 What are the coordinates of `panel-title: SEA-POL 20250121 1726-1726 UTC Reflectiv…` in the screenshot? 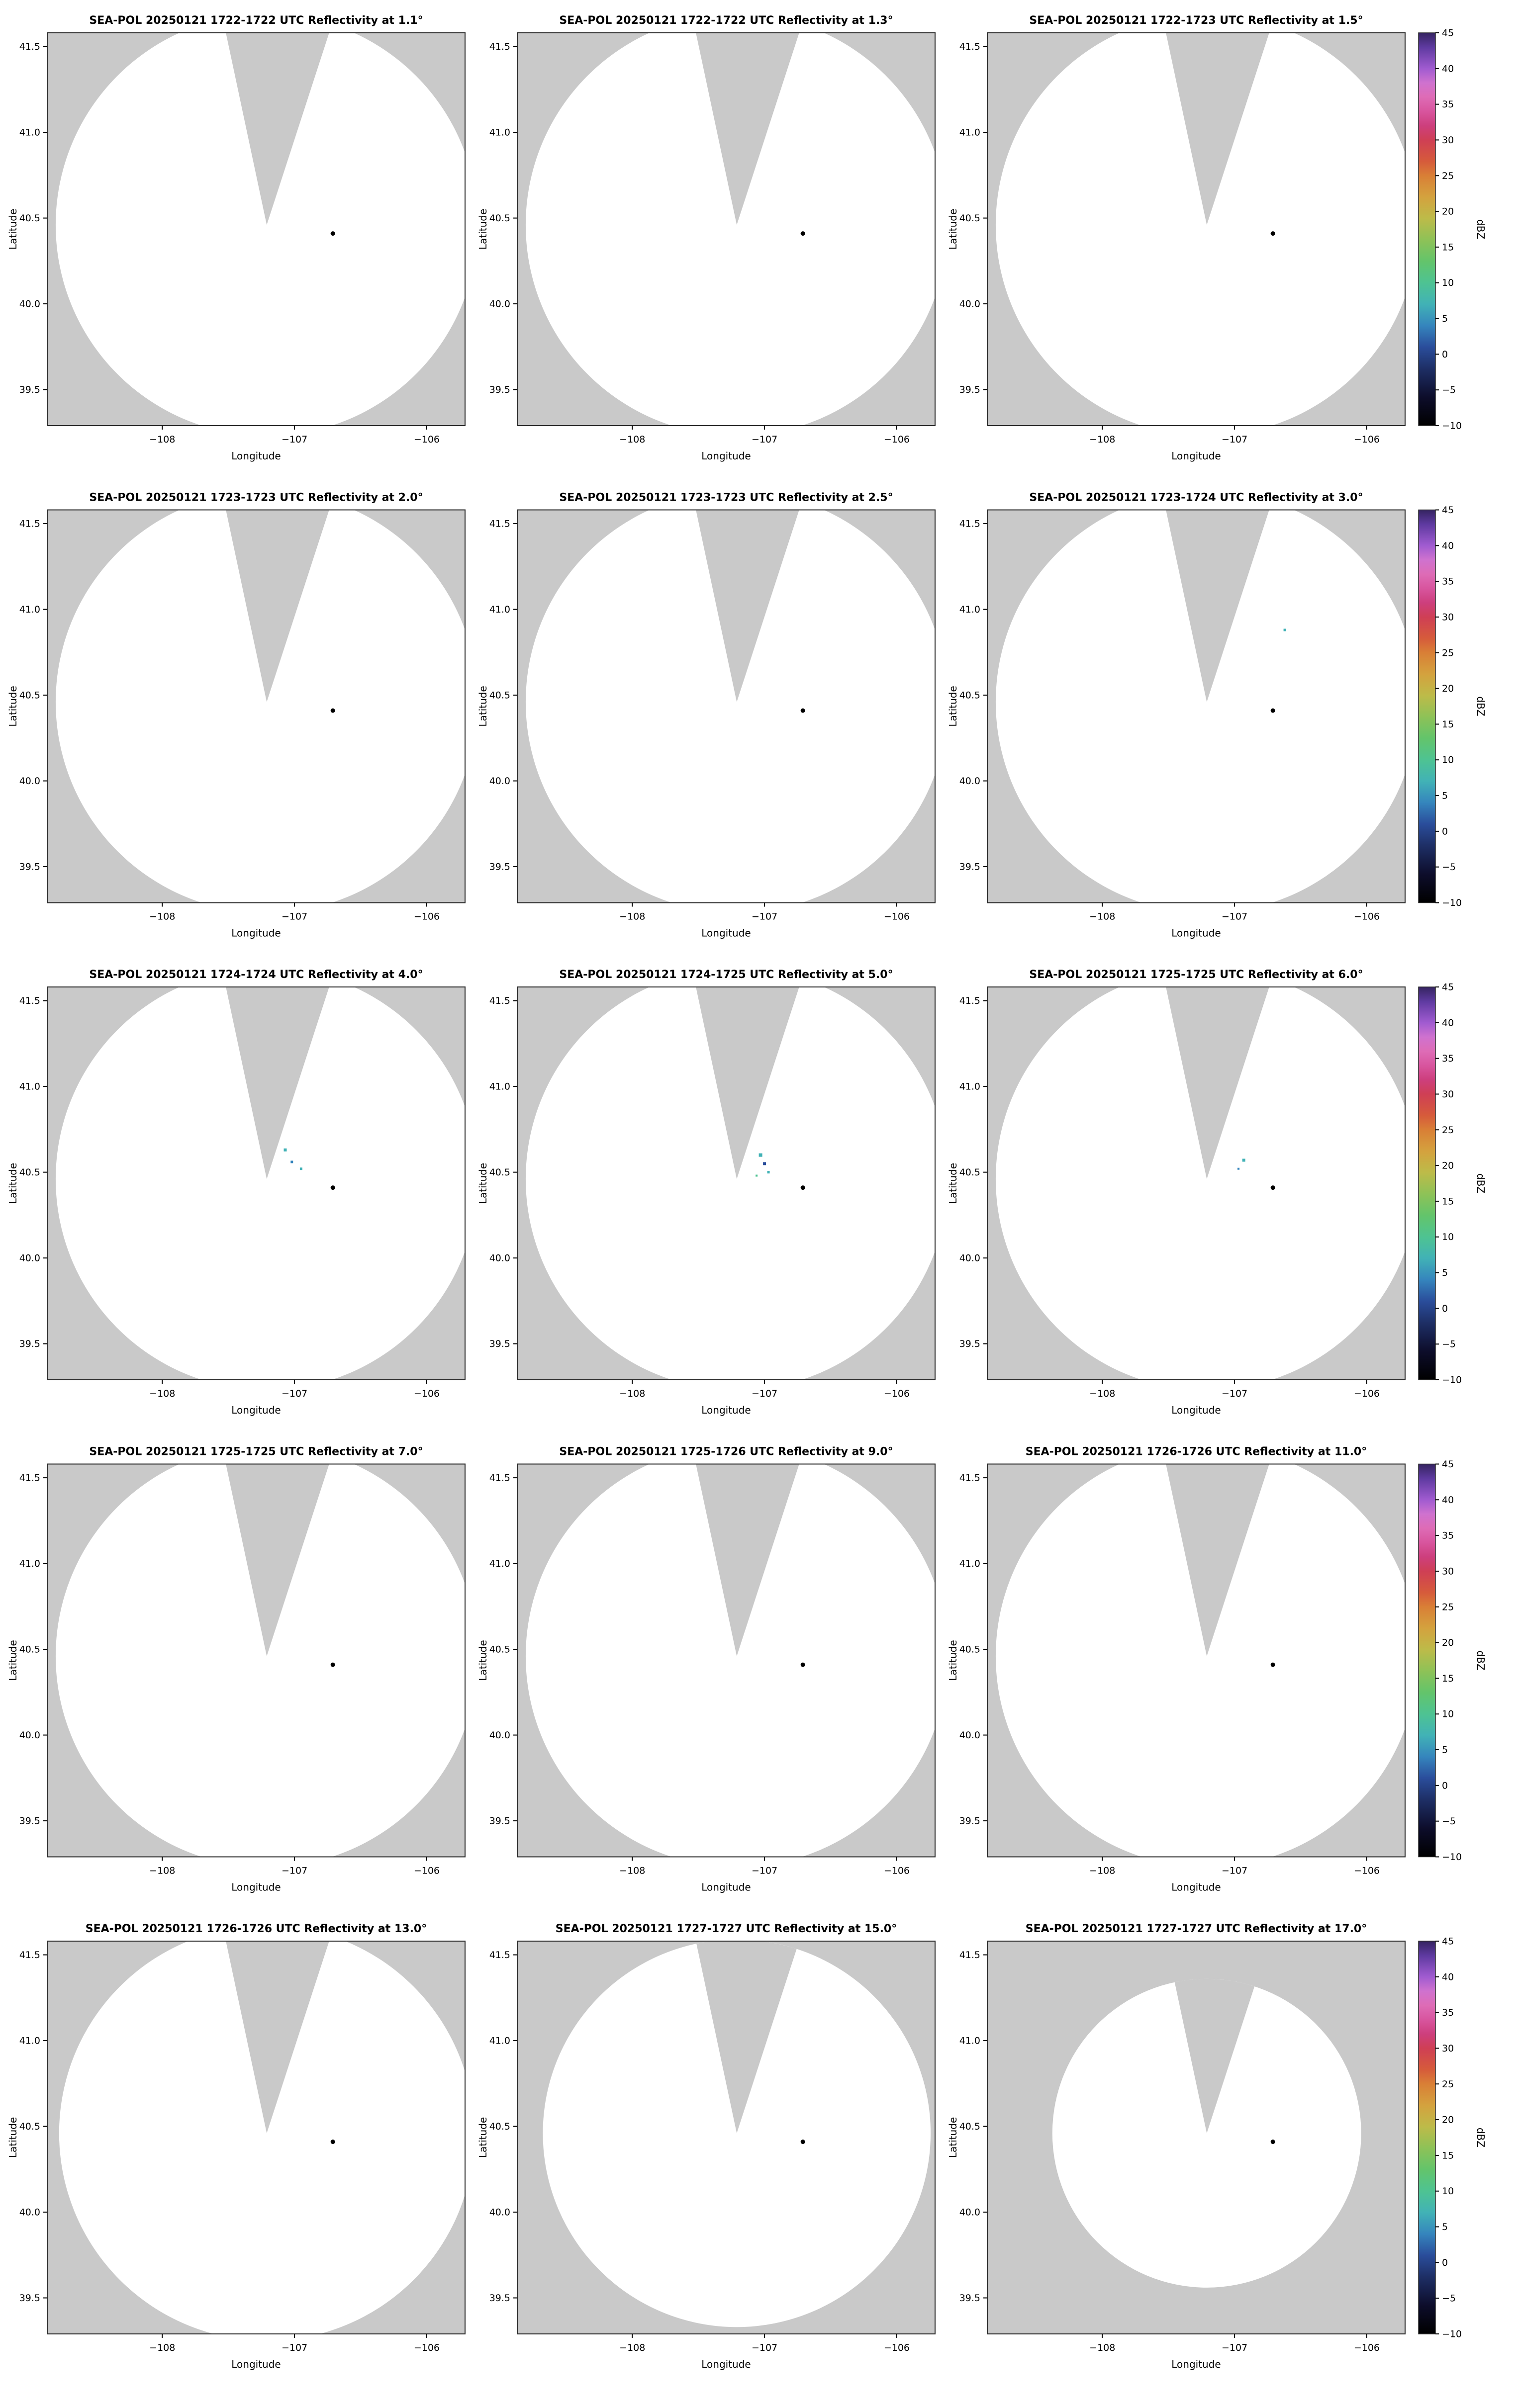 It's located at (256, 1929).